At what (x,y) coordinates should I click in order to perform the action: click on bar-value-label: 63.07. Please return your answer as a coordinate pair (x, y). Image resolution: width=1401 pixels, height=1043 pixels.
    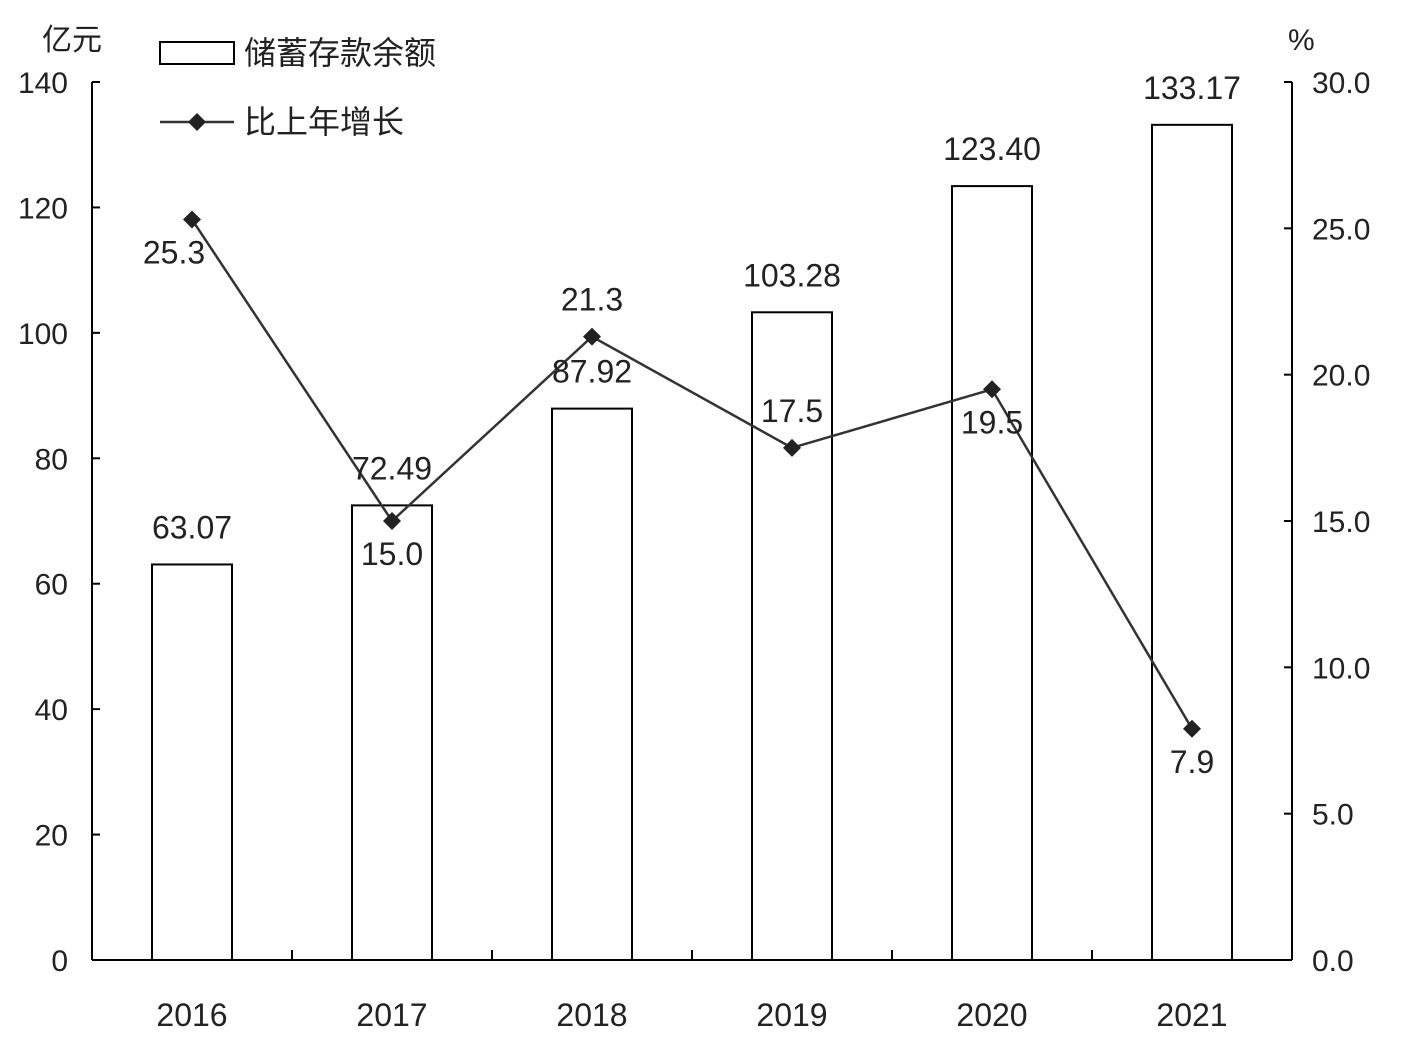
    Looking at the image, I should click on (192, 527).